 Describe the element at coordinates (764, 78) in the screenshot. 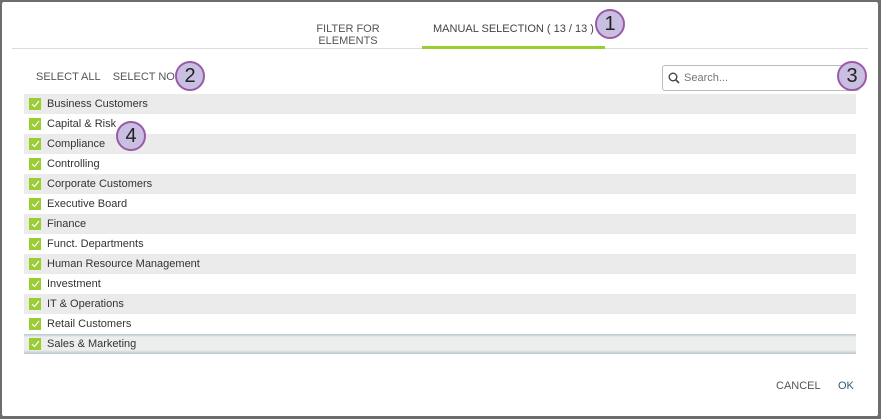

I see `search-input` at that location.